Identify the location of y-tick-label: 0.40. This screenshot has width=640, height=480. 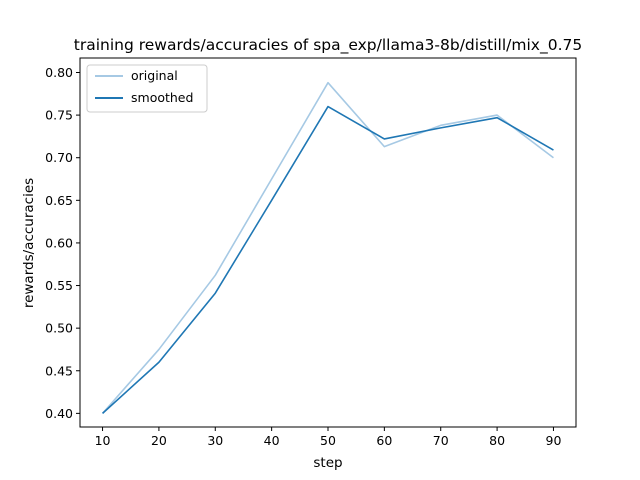
(59, 413).